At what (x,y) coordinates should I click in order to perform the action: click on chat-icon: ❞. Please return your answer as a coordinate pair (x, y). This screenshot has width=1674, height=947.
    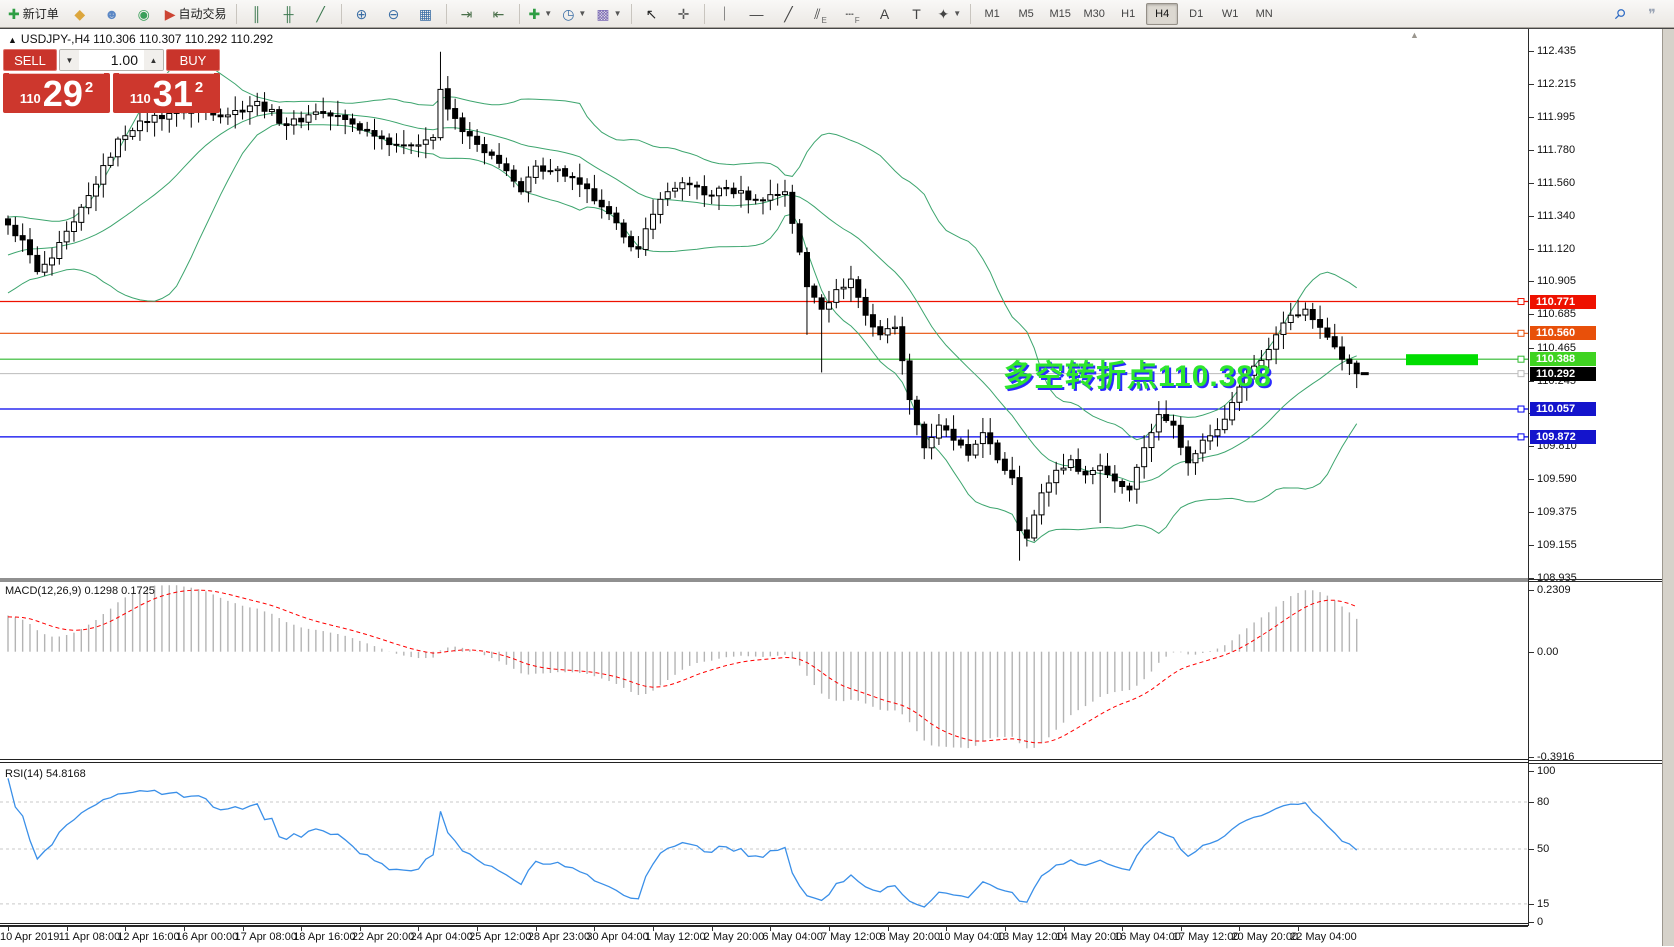
    Looking at the image, I should click on (1652, 14).